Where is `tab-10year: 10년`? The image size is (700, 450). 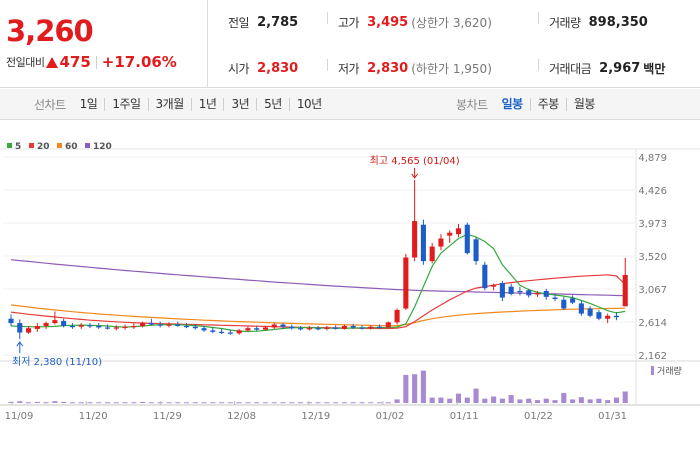
tab-10year: 10년 is located at coordinates (308, 104).